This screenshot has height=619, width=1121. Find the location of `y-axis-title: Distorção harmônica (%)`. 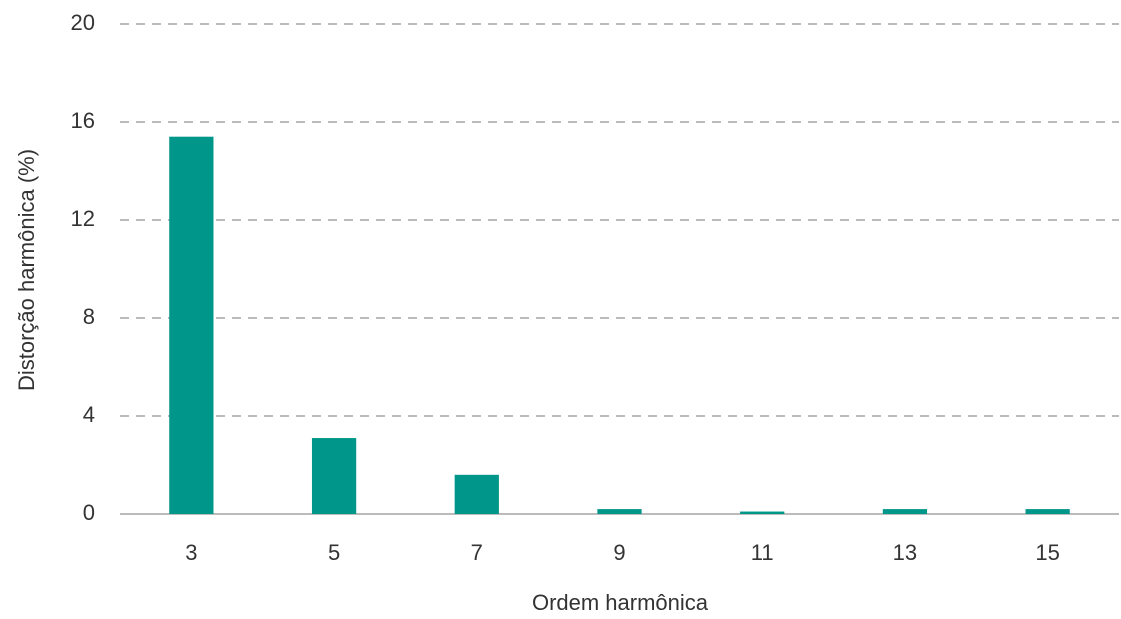

y-axis-title: Distorção harmônica (%) is located at coordinates (26, 270).